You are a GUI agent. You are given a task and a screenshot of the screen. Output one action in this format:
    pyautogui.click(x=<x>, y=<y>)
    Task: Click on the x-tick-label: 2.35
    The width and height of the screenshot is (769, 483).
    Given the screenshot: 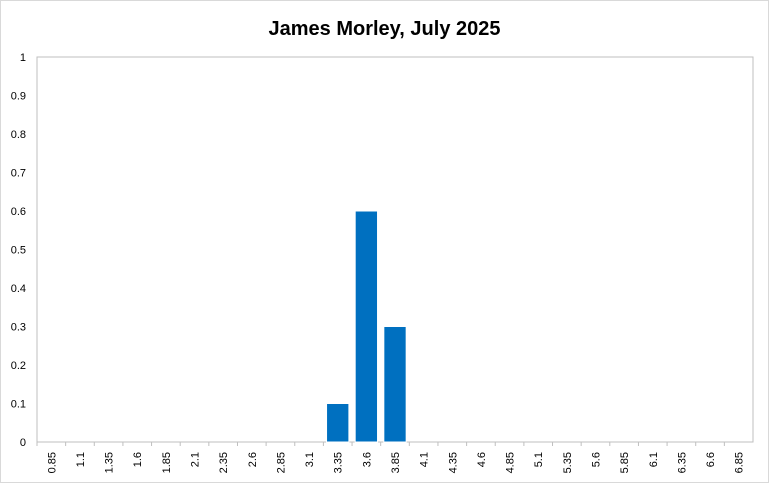 What is the action you would take?
    pyautogui.click(x=224, y=462)
    